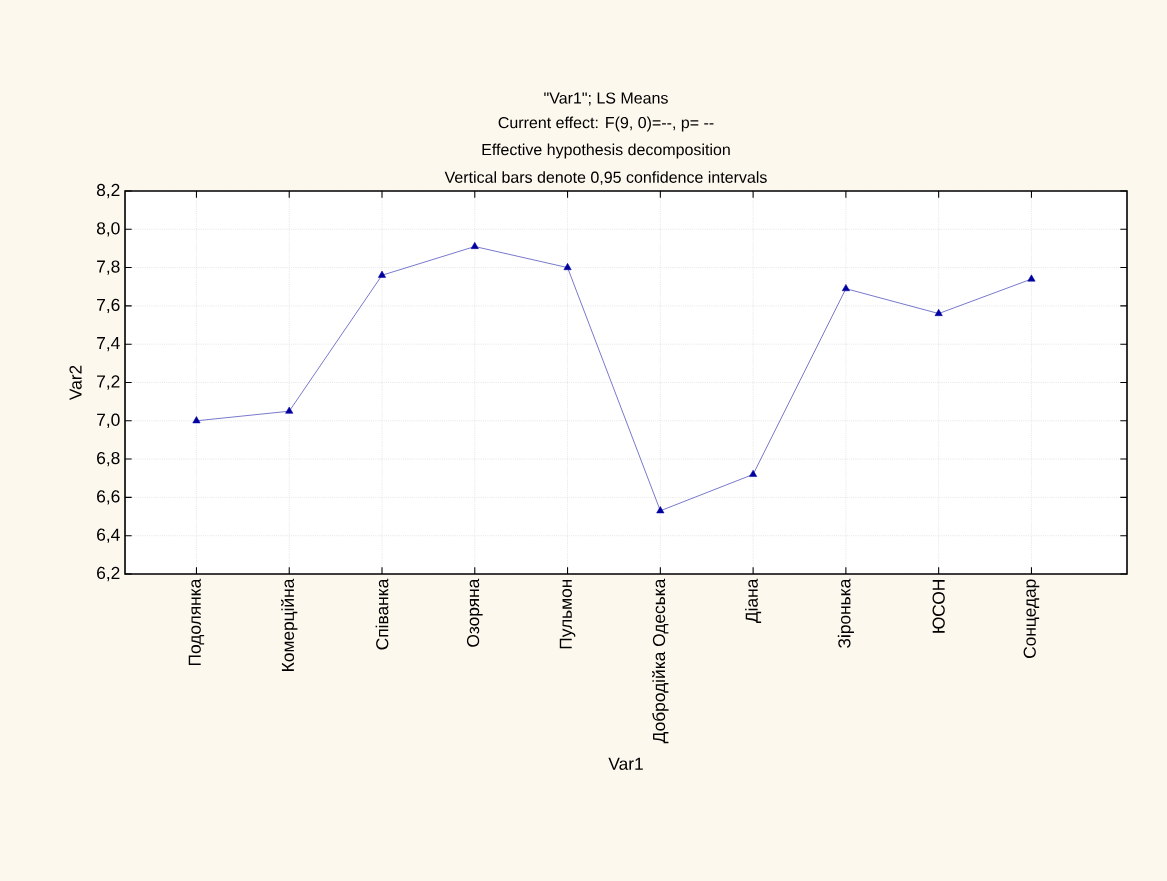 Image resolution: width=1167 pixels, height=881 pixels. I want to click on y-tick-label: 6,6, so click(108, 497).